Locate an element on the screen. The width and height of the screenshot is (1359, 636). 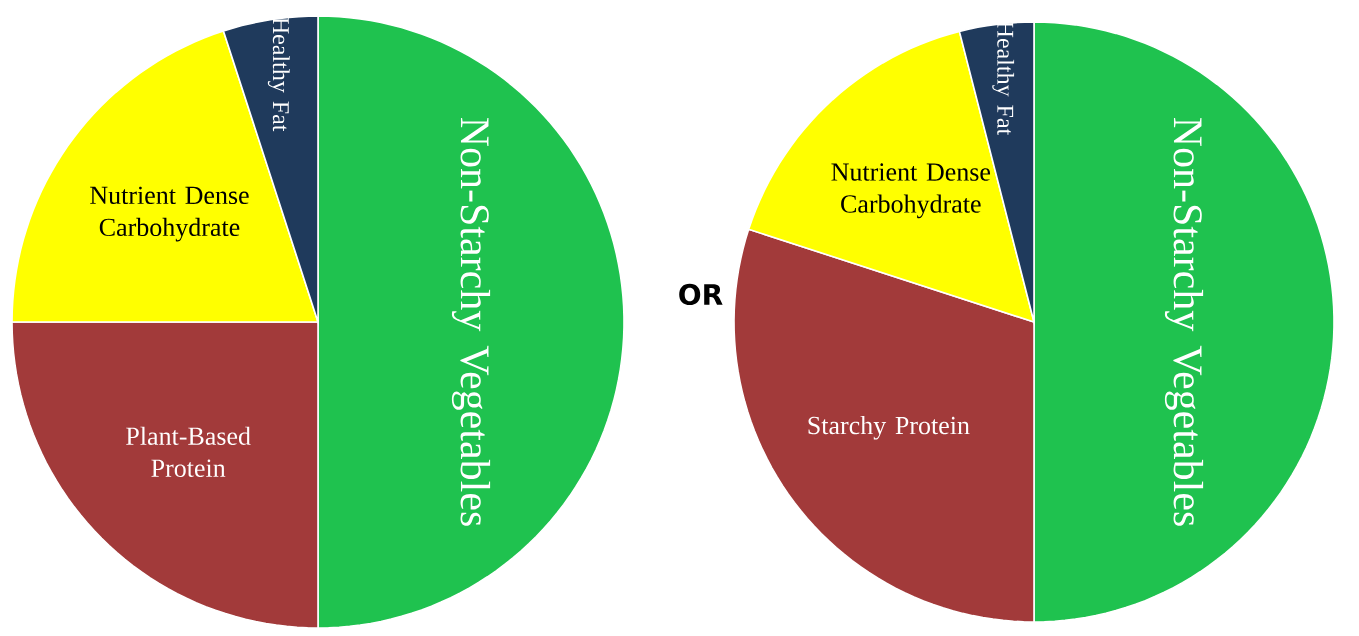
text: OR is located at coordinates (701, 294).